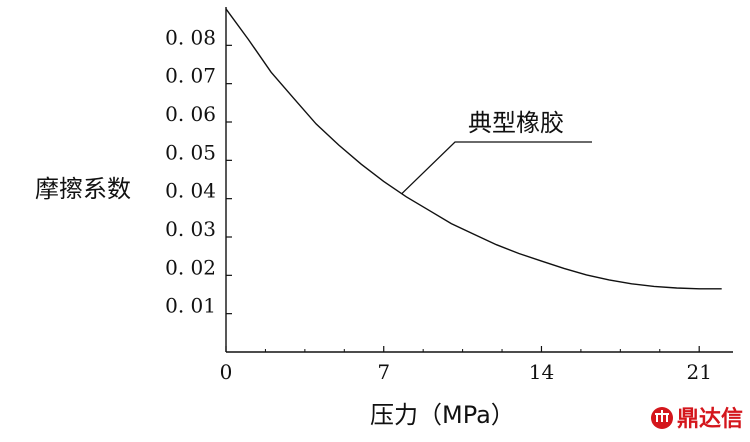 The image size is (750, 442). What do you see at coordinates (383, 372) in the screenshot?
I see `x-tick-label: 7` at bounding box center [383, 372].